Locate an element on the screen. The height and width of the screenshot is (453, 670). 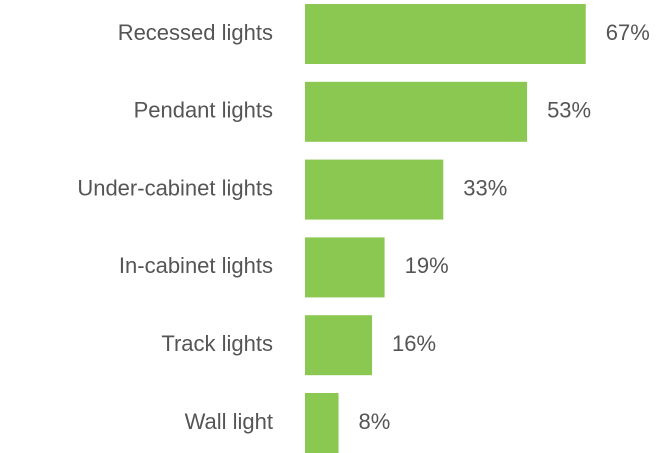
category-label: Under-cabinet lights is located at coordinates (175, 187).